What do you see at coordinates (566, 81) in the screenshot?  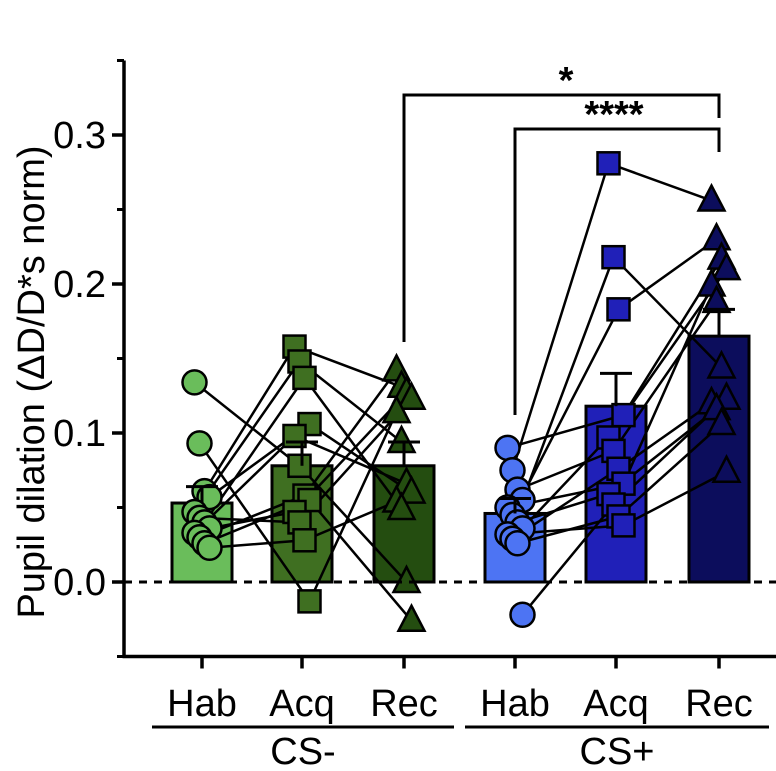 I see `significance-label: *` at bounding box center [566, 81].